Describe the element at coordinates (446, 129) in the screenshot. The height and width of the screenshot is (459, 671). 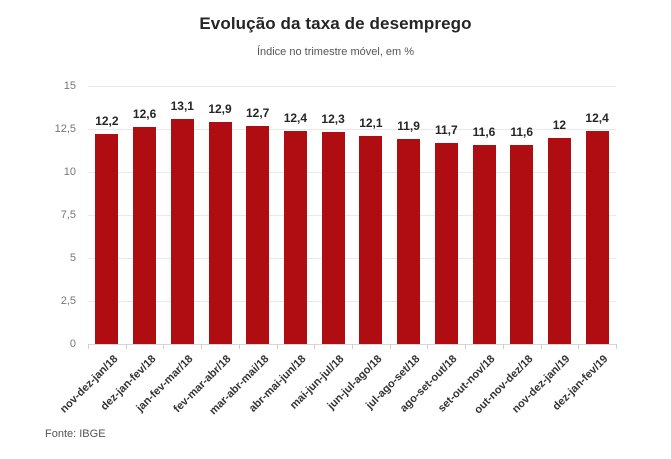
I see `bar-value-label: 11,7` at that location.